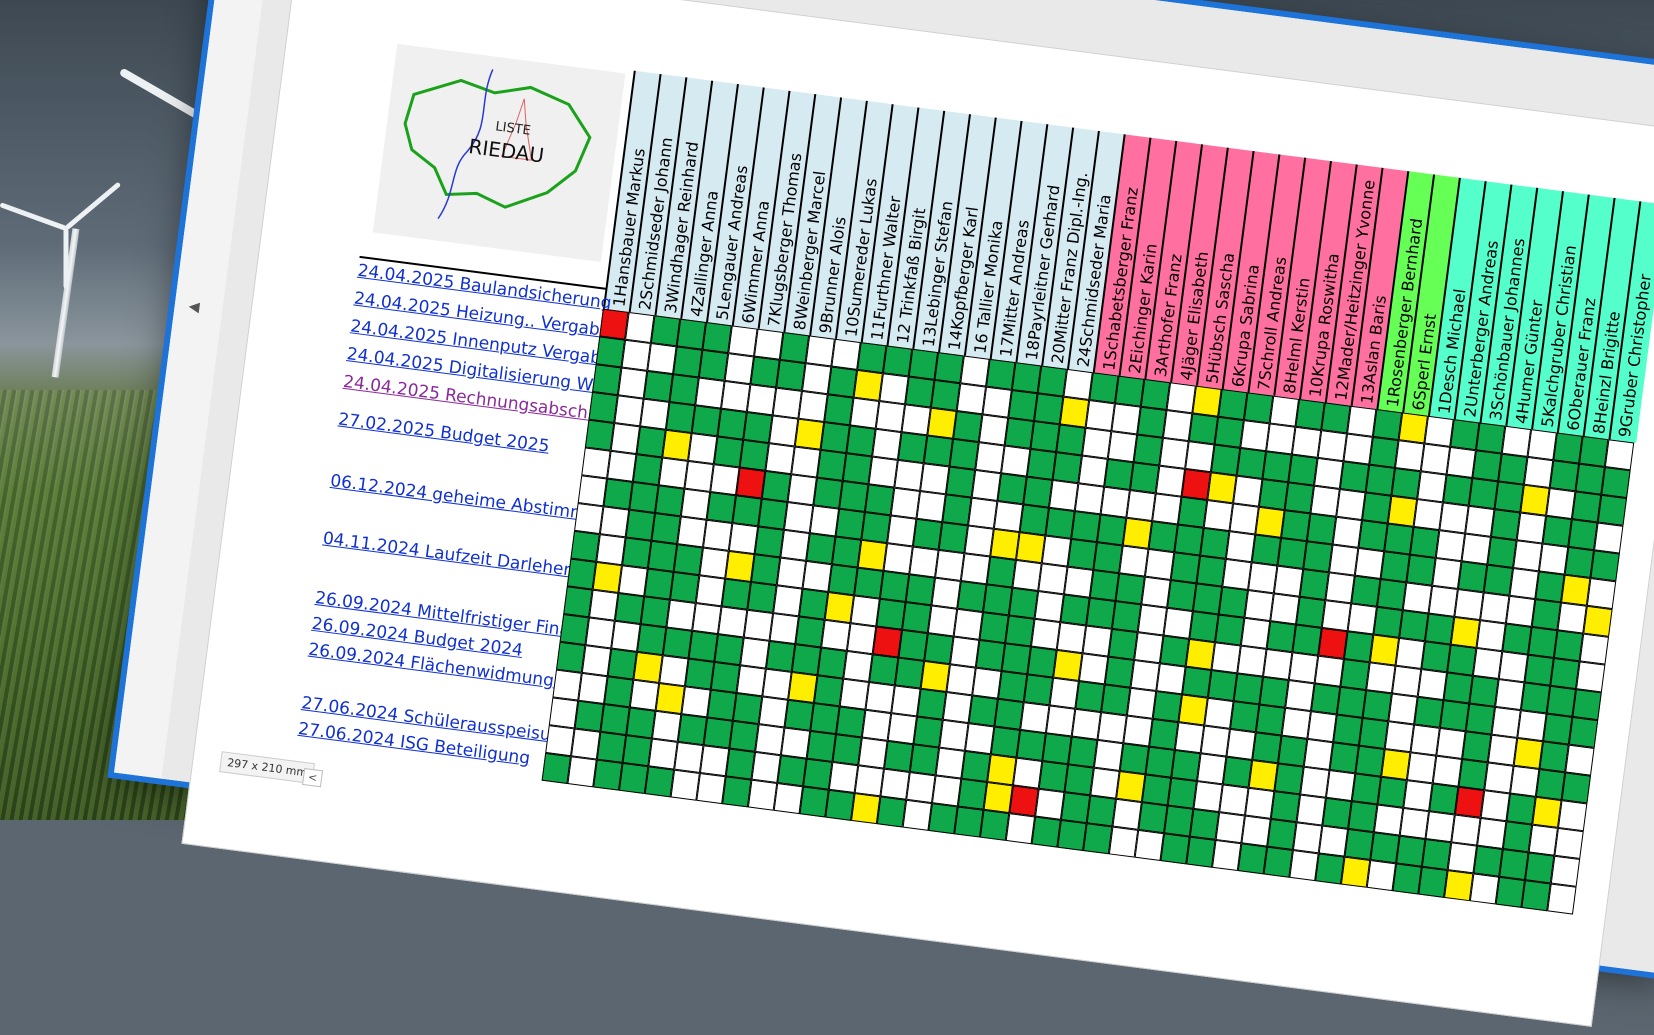 The image size is (1654, 1035). Describe the element at coordinates (444, 433) in the screenshot. I see `vote-link: 27.02.2025 Budget 2025` at that location.